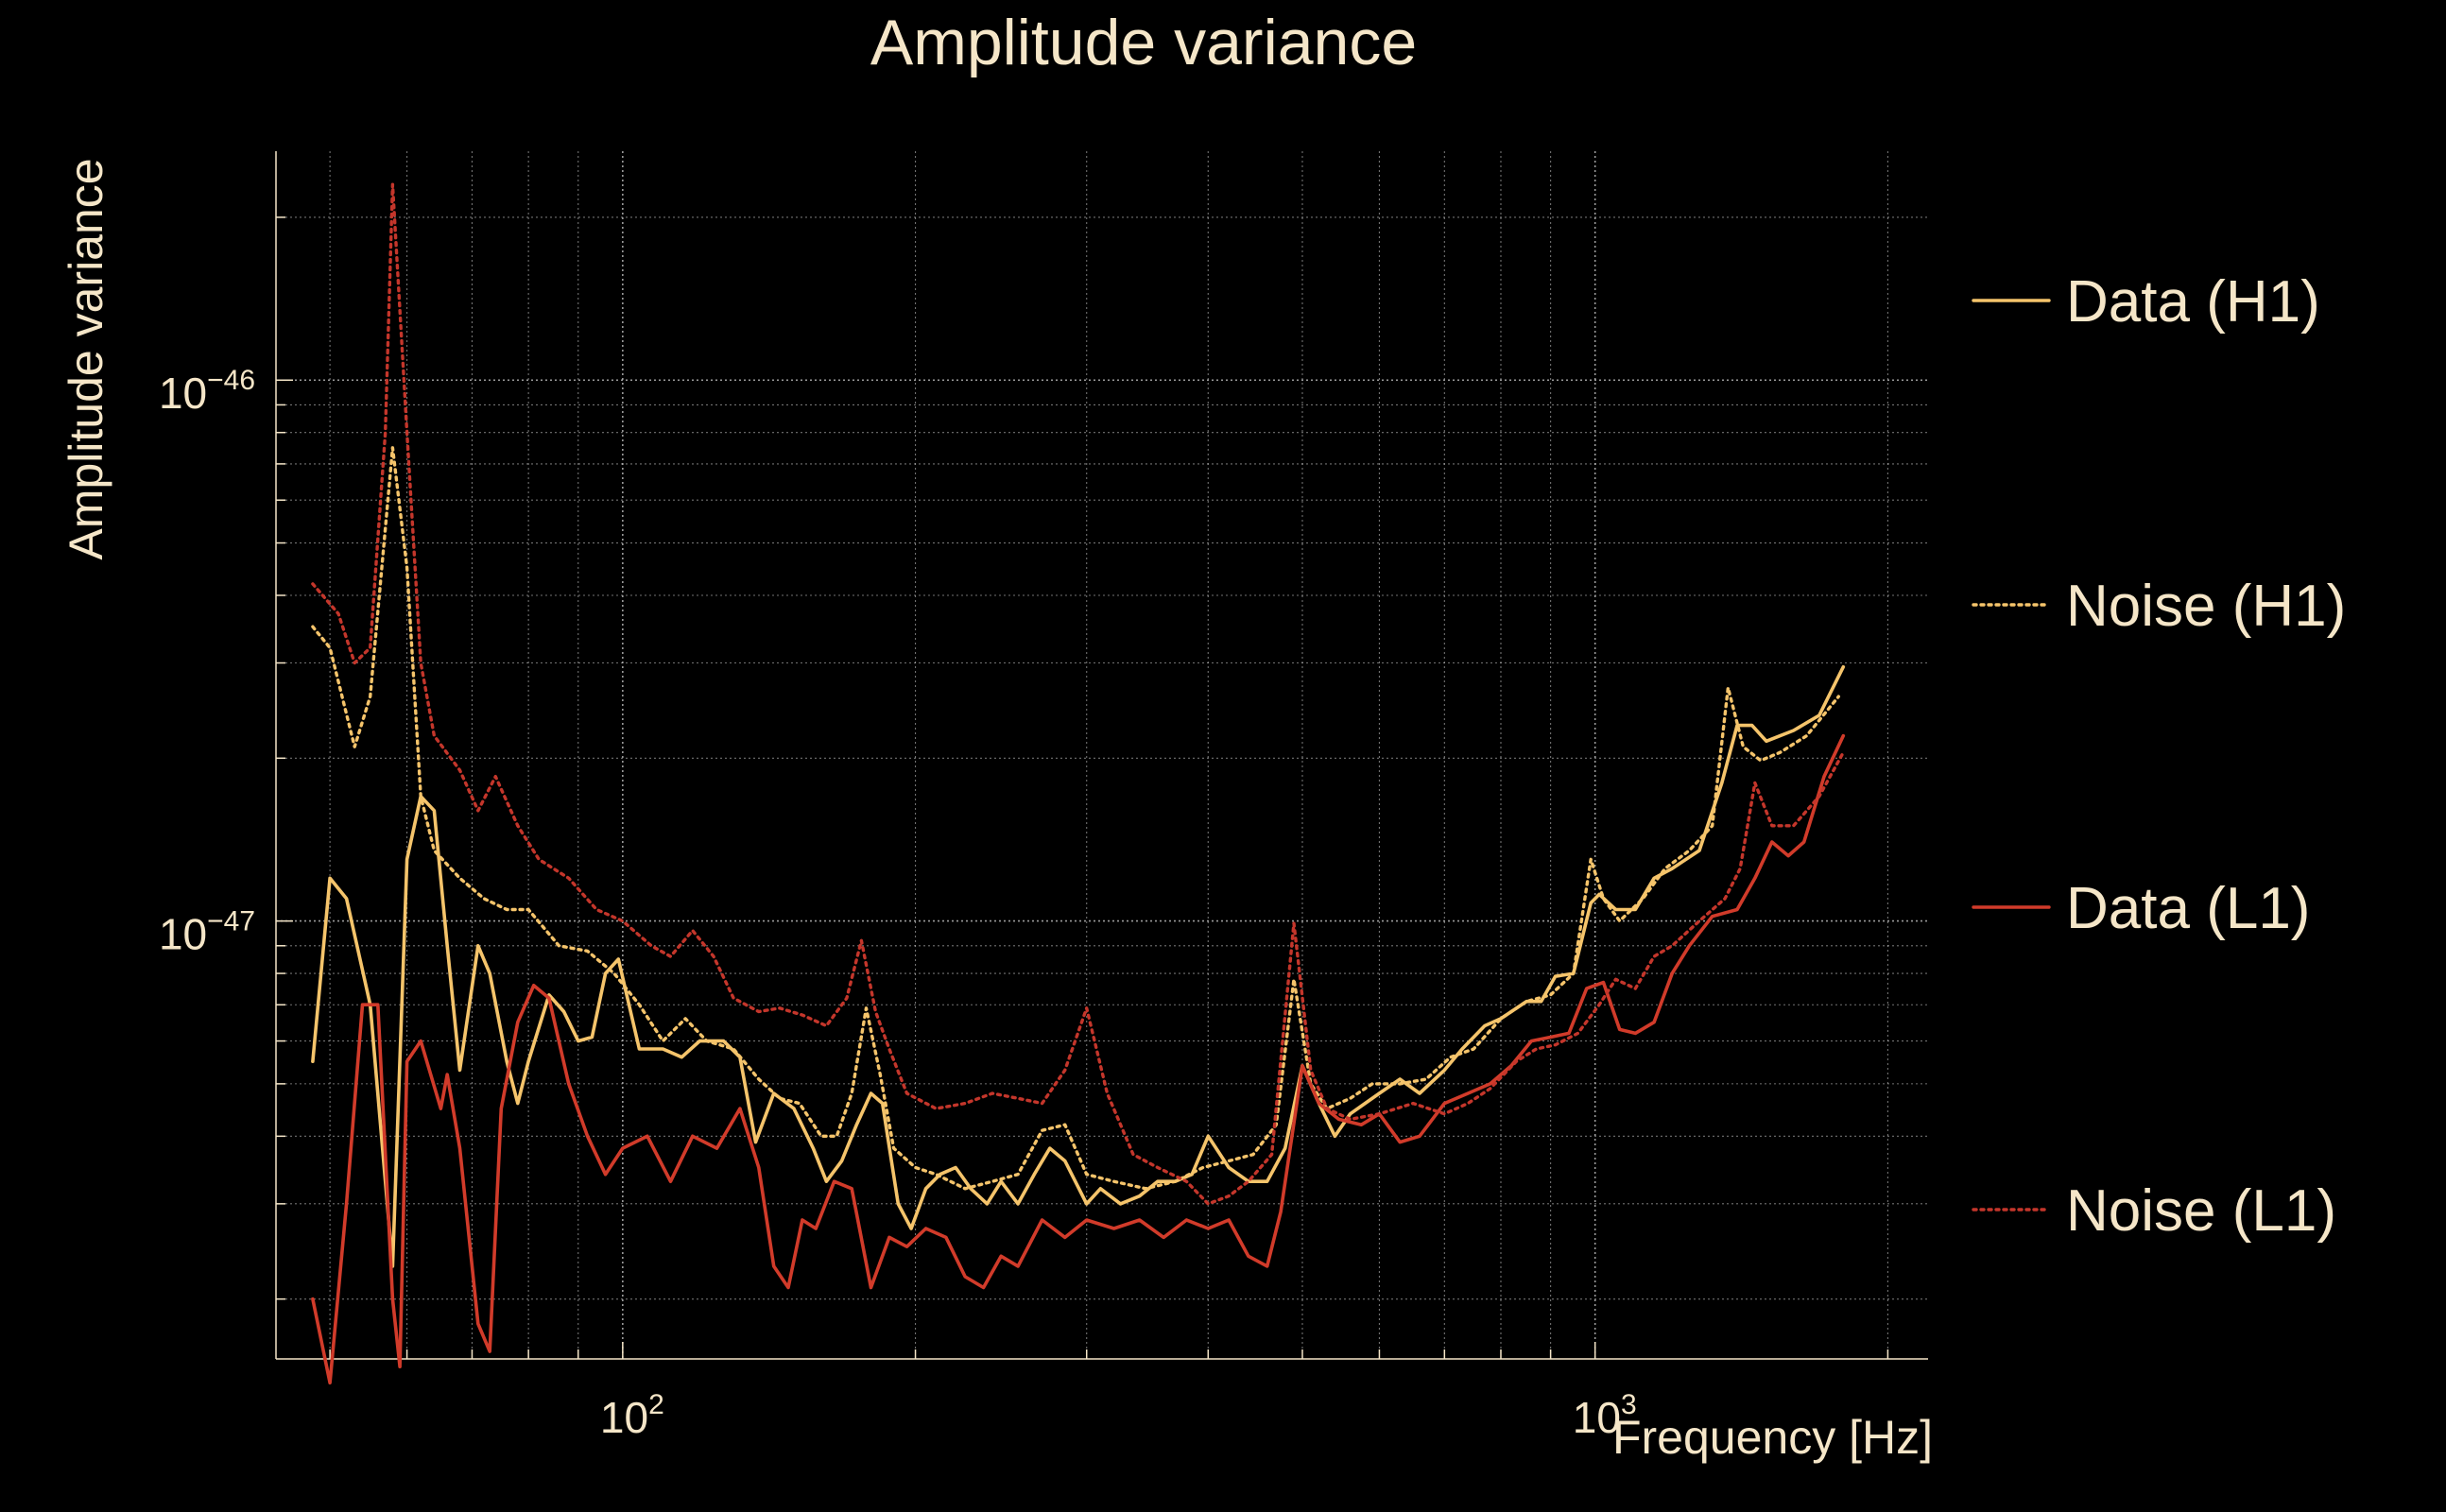 The height and width of the screenshot is (1512, 2446). Describe the element at coordinates (207, 932) in the screenshot. I see `y-tick-label: 10−47` at that location.